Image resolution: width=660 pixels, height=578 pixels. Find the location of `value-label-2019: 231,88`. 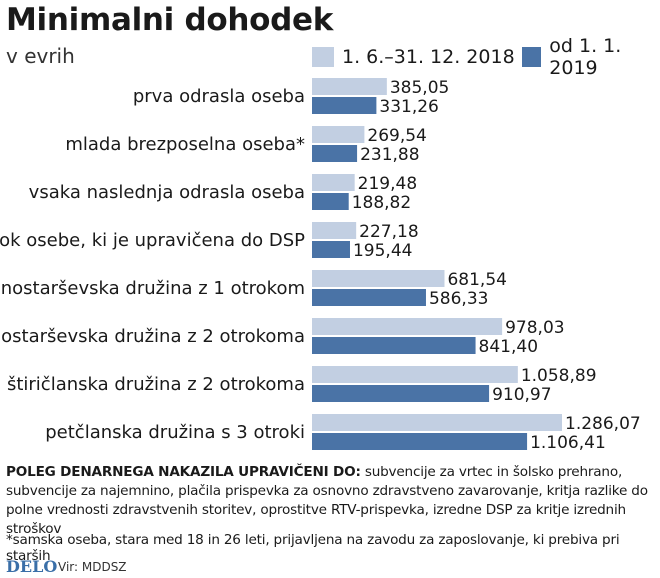

value-label-2019: 231,88 is located at coordinates (389, 155).